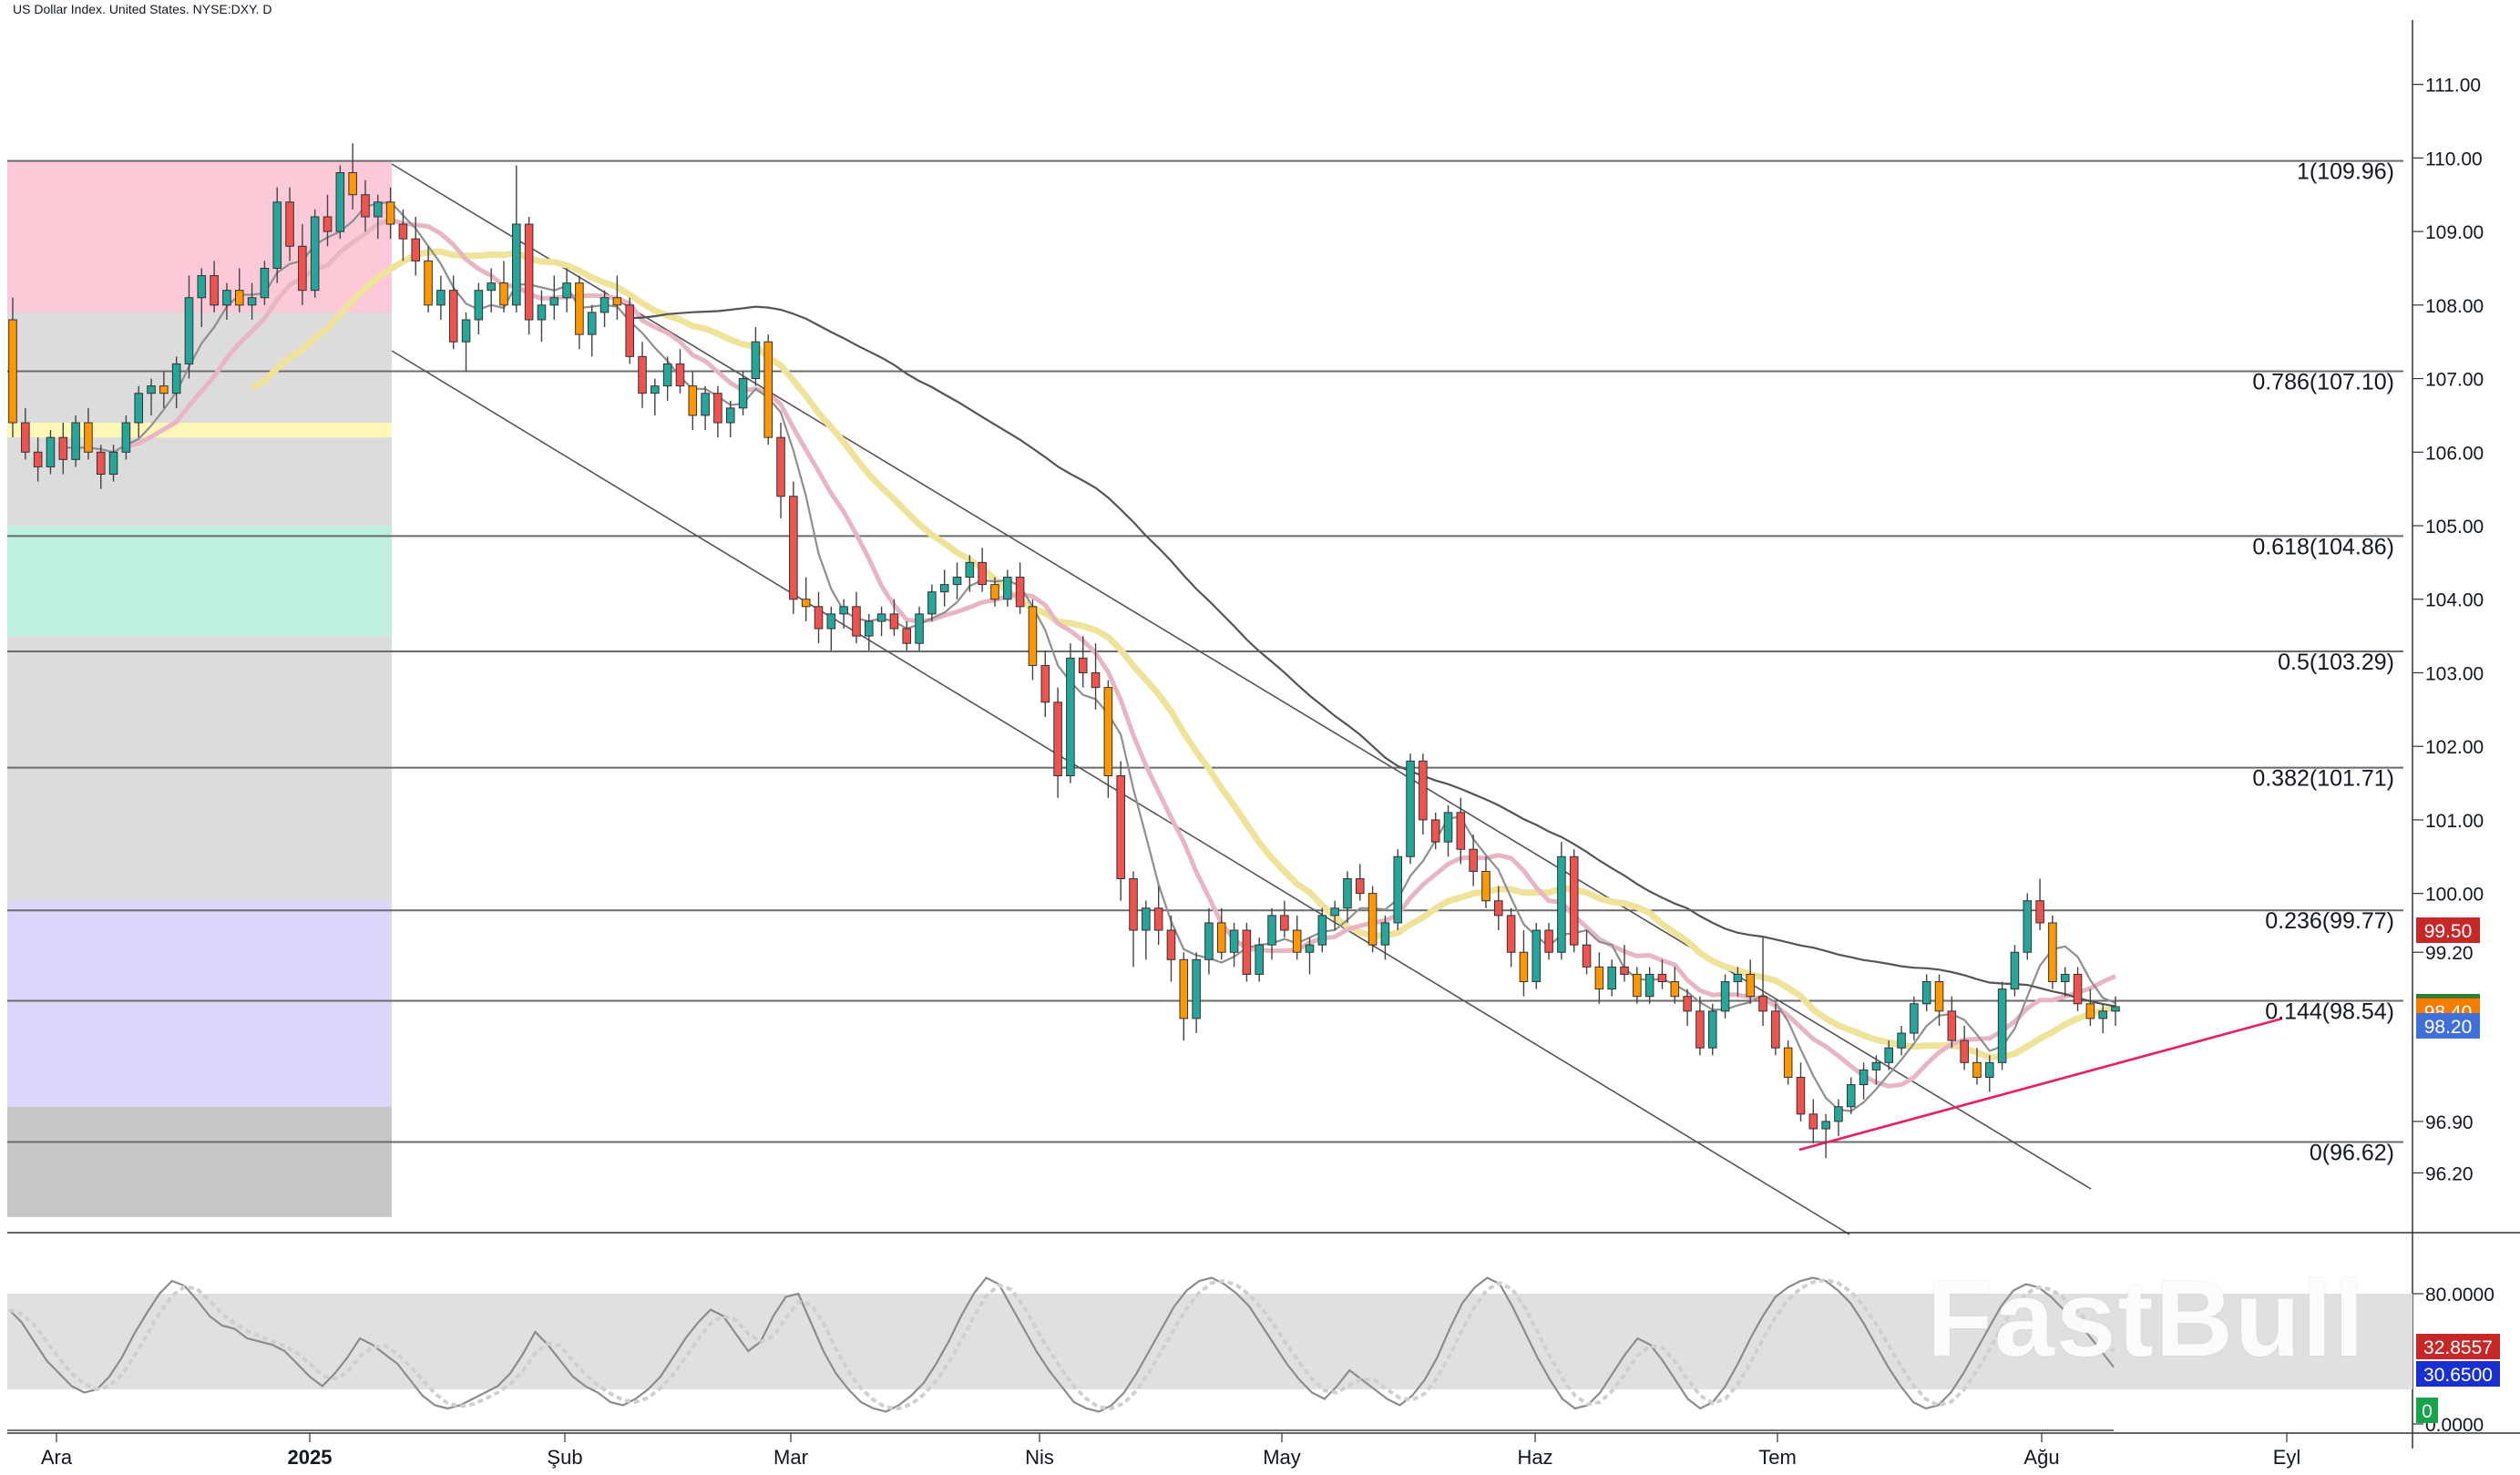  Describe the element at coordinates (1061, 1344) in the screenshot. I see `stochastic-d-line` at that location.